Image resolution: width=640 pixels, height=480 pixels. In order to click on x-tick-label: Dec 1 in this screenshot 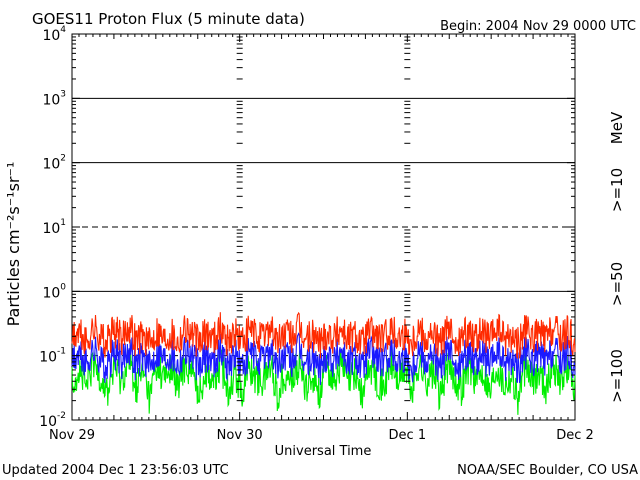, I will do `click(408, 435)`.